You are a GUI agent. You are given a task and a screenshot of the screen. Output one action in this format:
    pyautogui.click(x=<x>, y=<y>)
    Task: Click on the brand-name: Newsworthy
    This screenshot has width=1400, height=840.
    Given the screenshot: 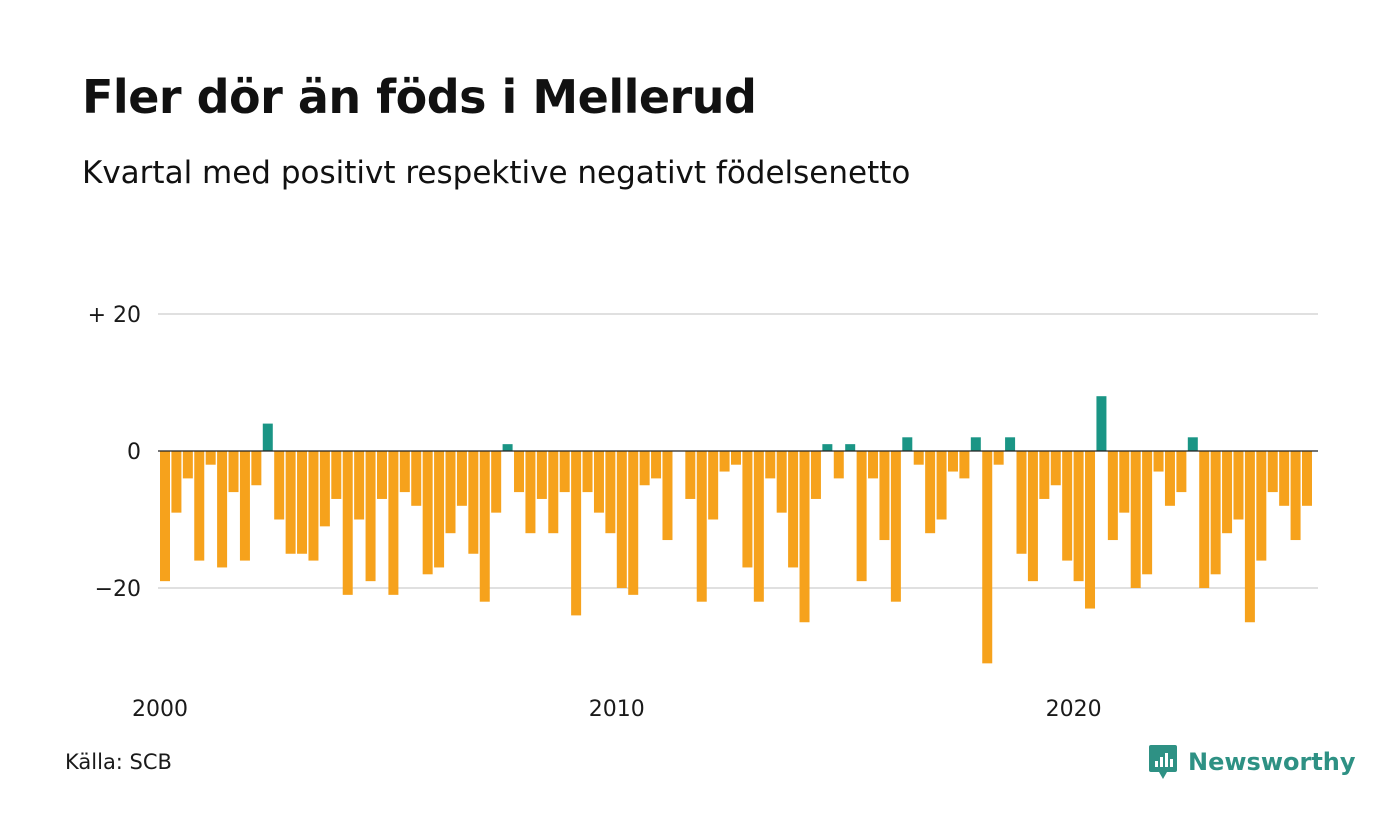 What is the action you would take?
    pyautogui.click(x=1272, y=762)
    